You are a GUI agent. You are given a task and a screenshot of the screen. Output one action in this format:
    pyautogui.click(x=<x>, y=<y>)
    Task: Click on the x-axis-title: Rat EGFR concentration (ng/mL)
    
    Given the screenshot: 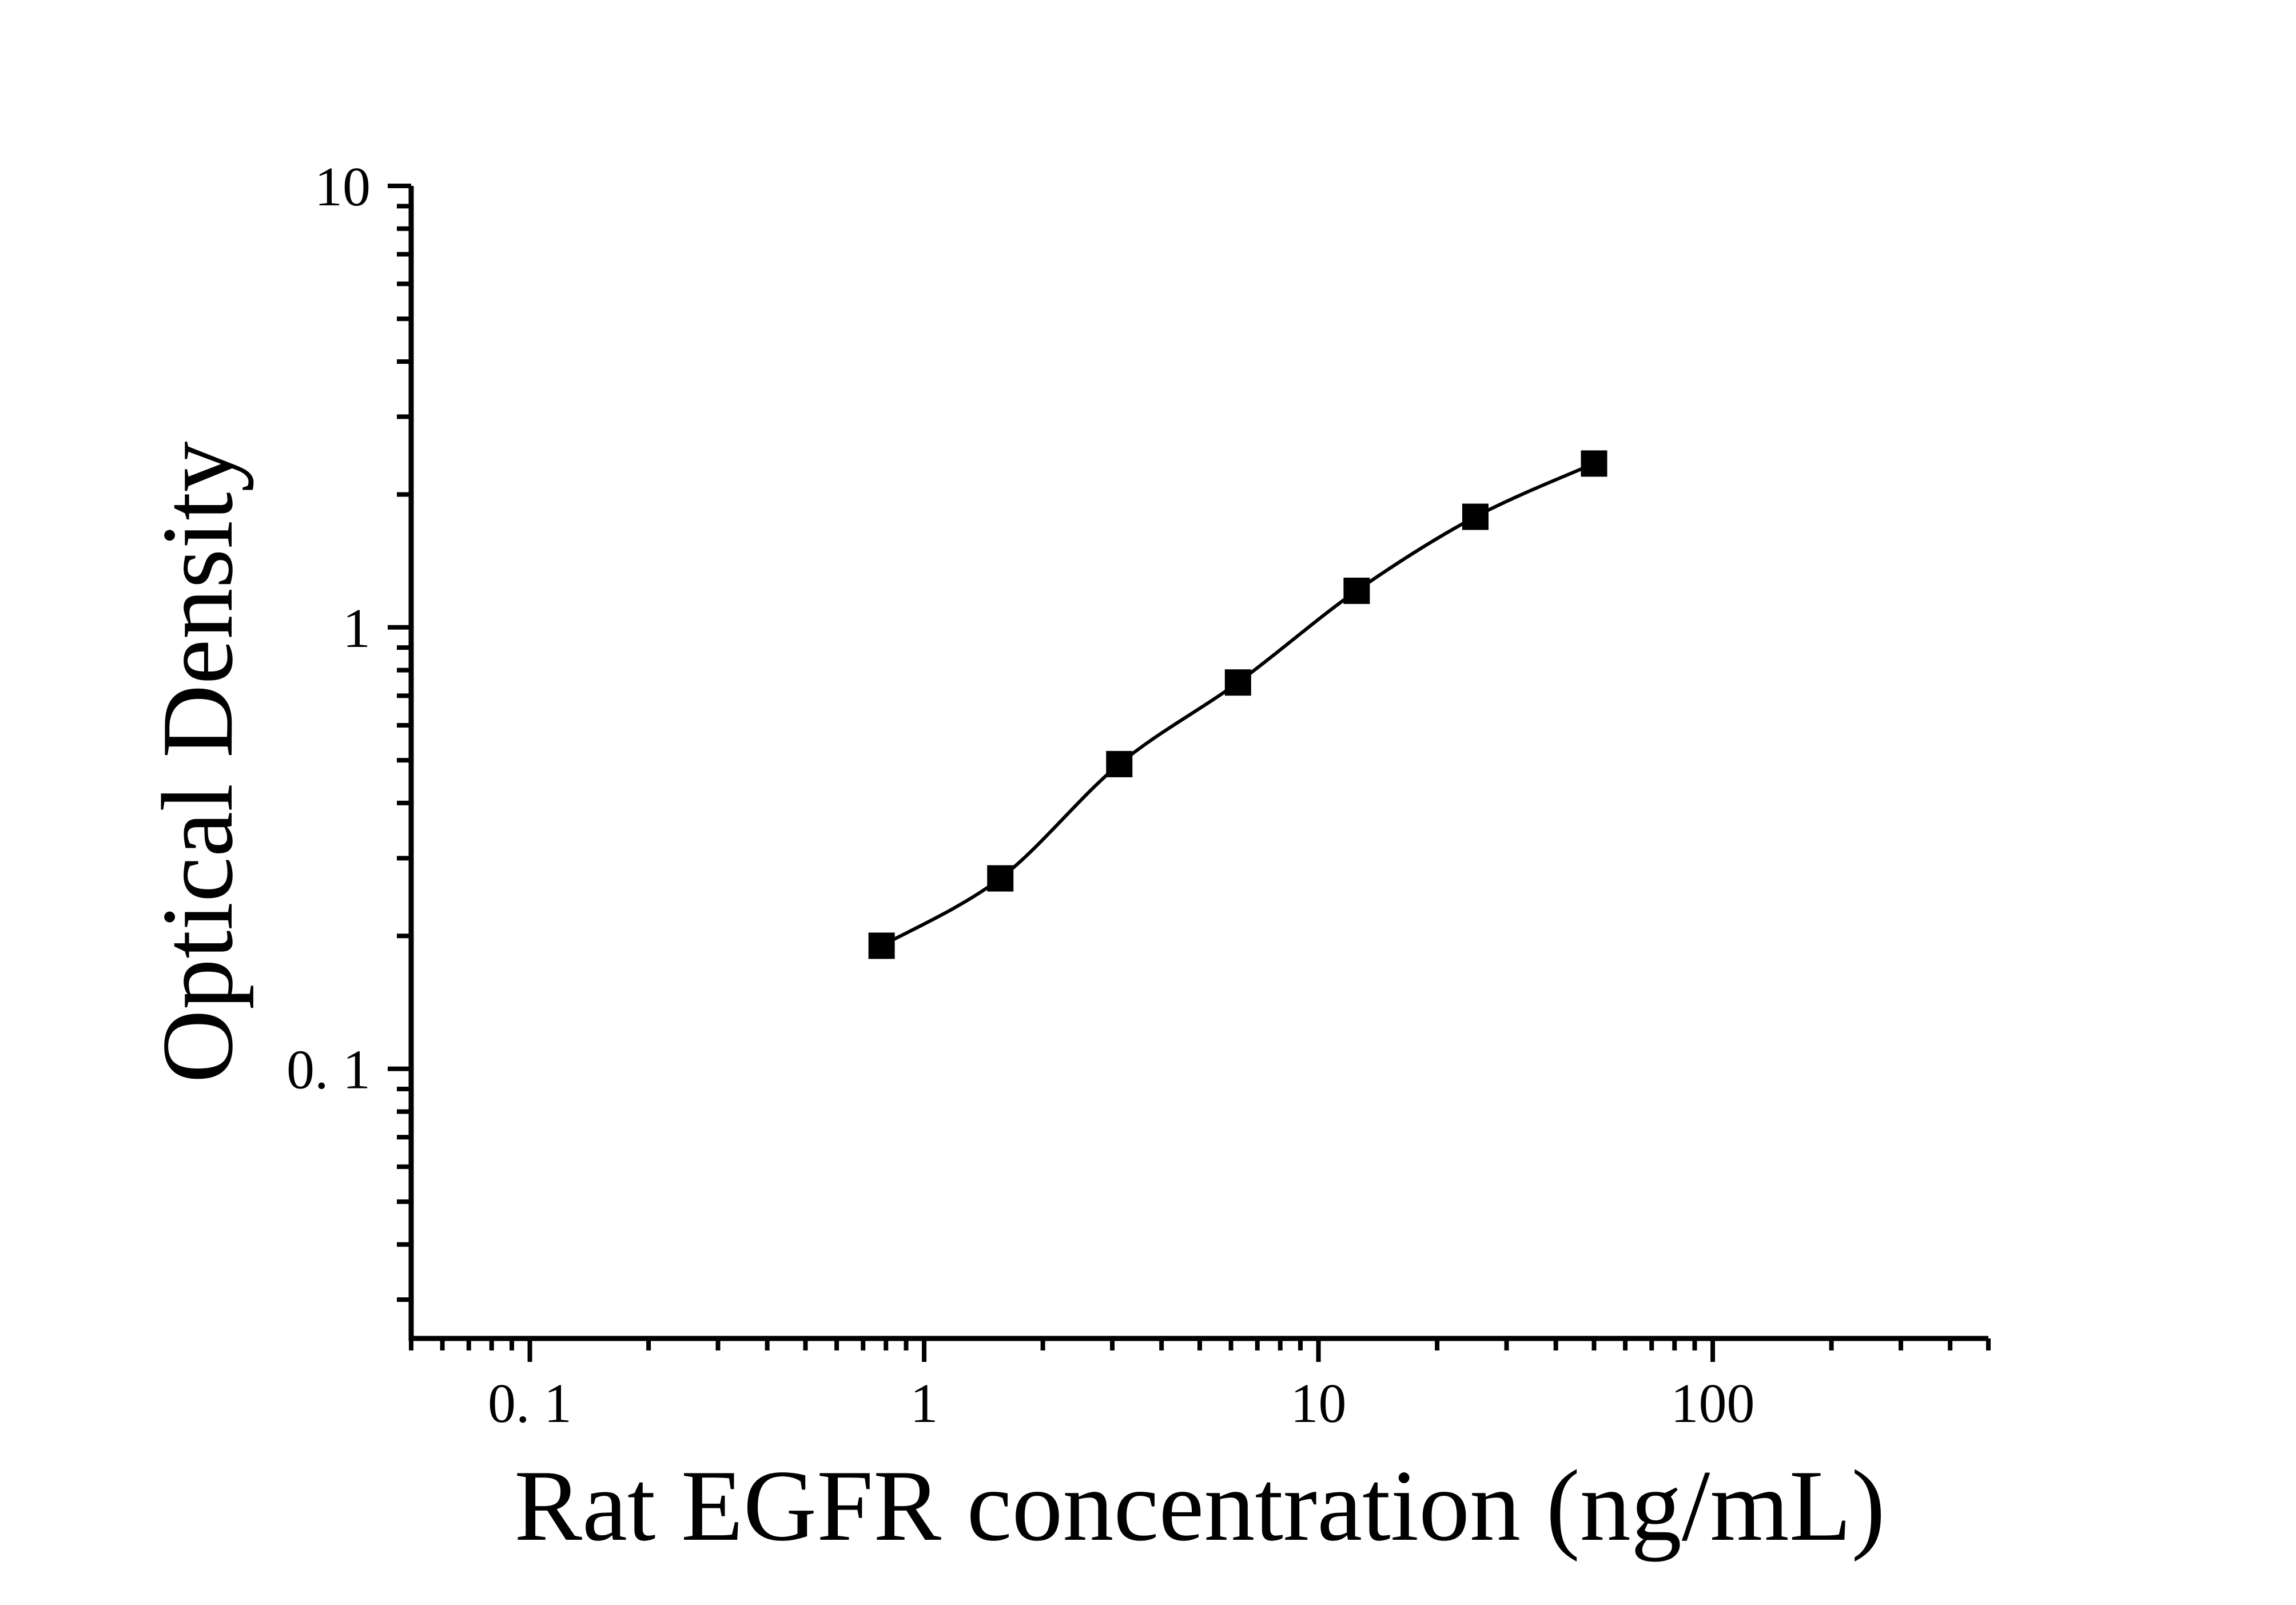 What is the action you would take?
    pyautogui.click(x=1199, y=1505)
    